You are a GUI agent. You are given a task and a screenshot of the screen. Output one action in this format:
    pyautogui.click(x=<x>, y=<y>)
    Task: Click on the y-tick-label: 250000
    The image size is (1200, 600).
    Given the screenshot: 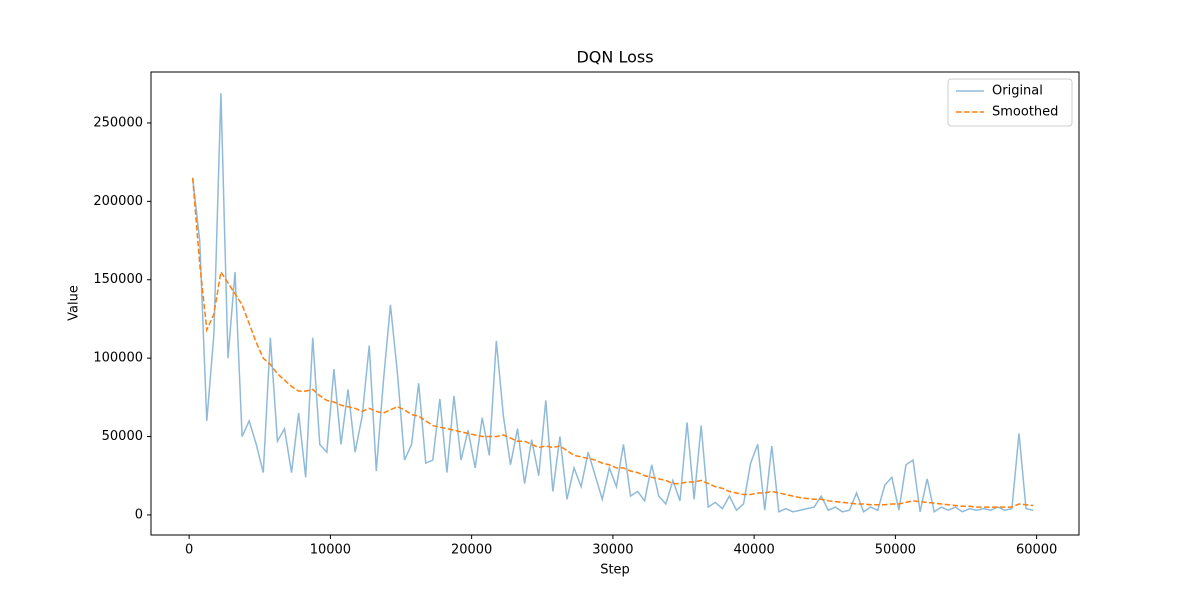 What is the action you would take?
    pyautogui.click(x=118, y=122)
    